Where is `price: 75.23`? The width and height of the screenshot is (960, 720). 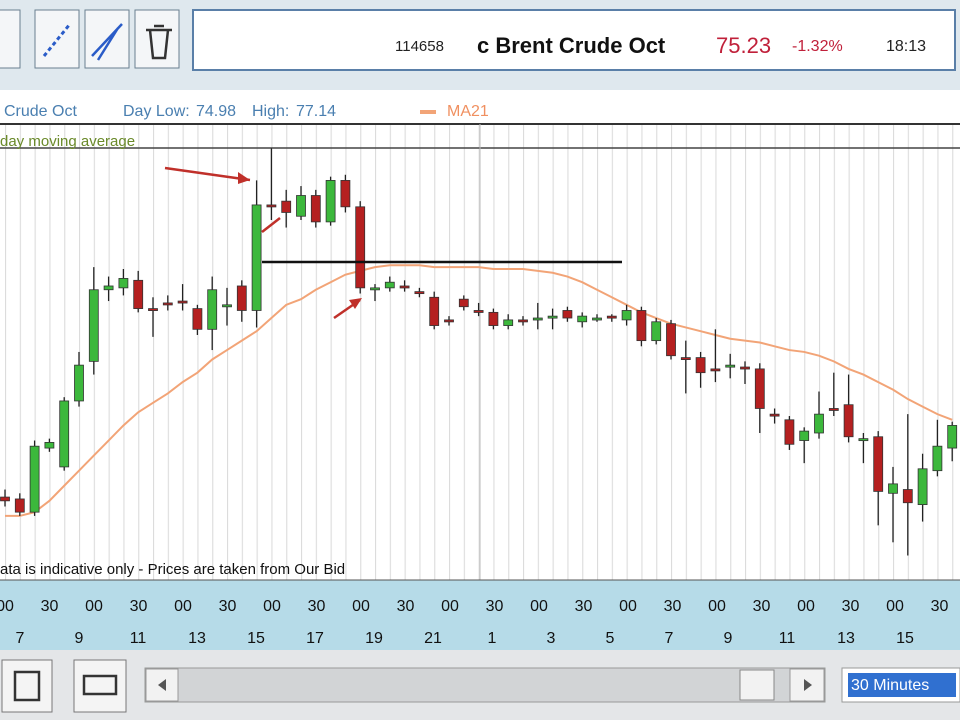 price: 75.23 is located at coordinates (743, 45).